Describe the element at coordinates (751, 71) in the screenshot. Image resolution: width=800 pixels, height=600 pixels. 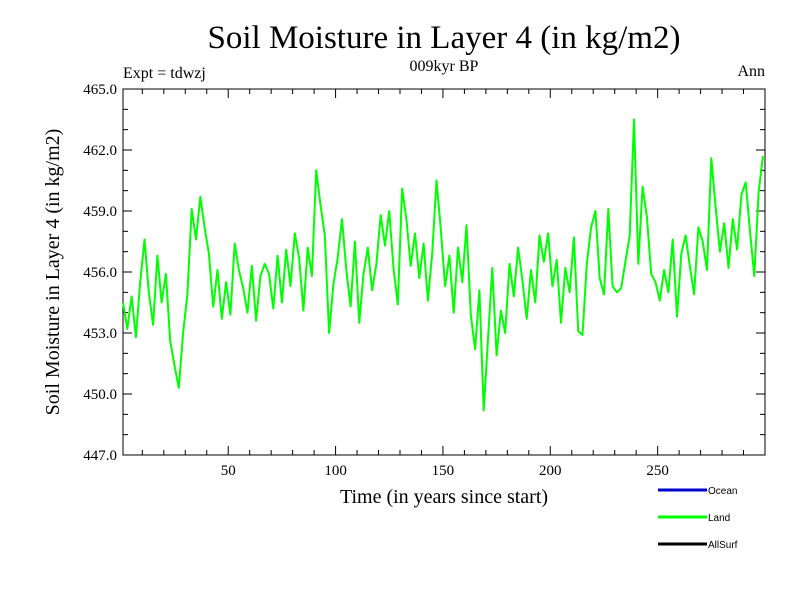
I see `season-label: Ann` at that location.